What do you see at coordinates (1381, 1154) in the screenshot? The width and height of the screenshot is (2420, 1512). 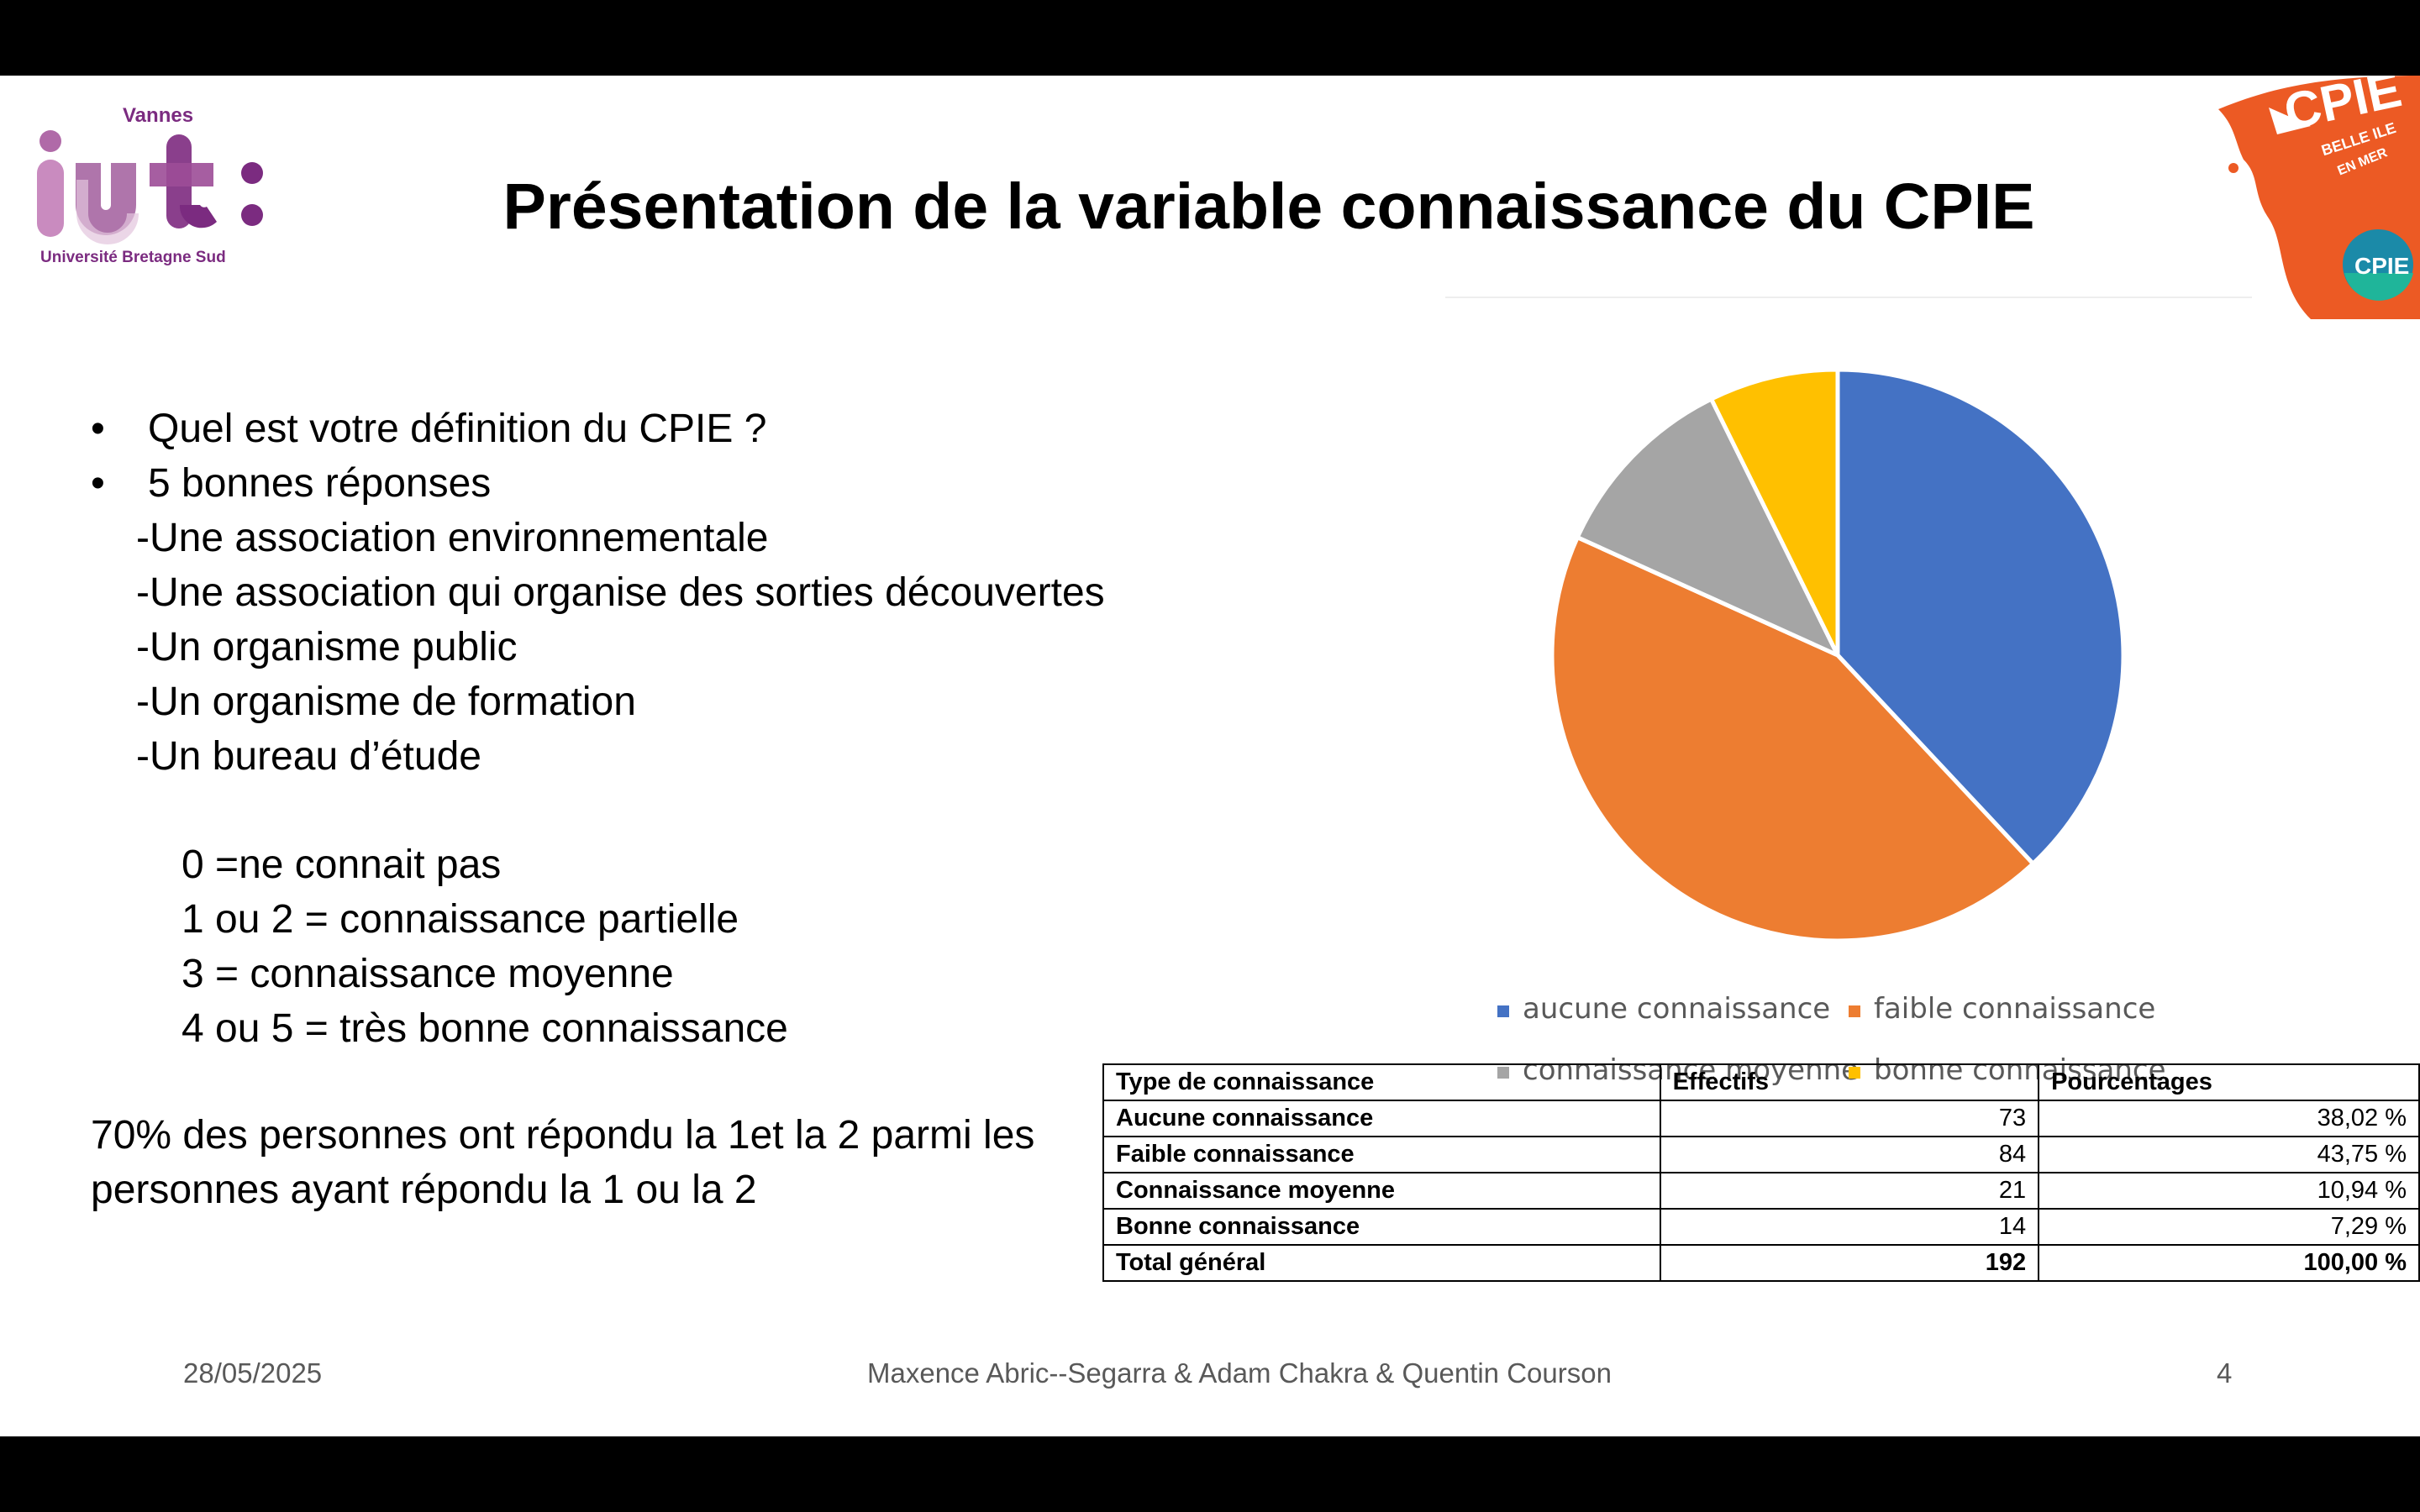 I see `table-cell: Faible connaissance` at bounding box center [1381, 1154].